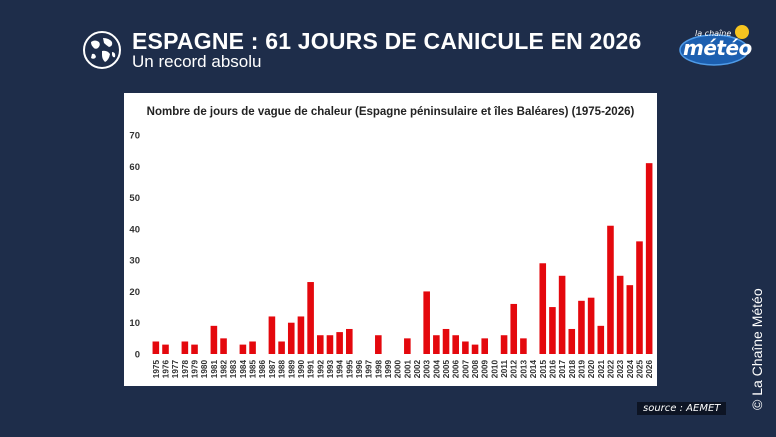 Image resolution: width=776 pixels, height=437 pixels. I want to click on bar-1976, so click(165, 349).